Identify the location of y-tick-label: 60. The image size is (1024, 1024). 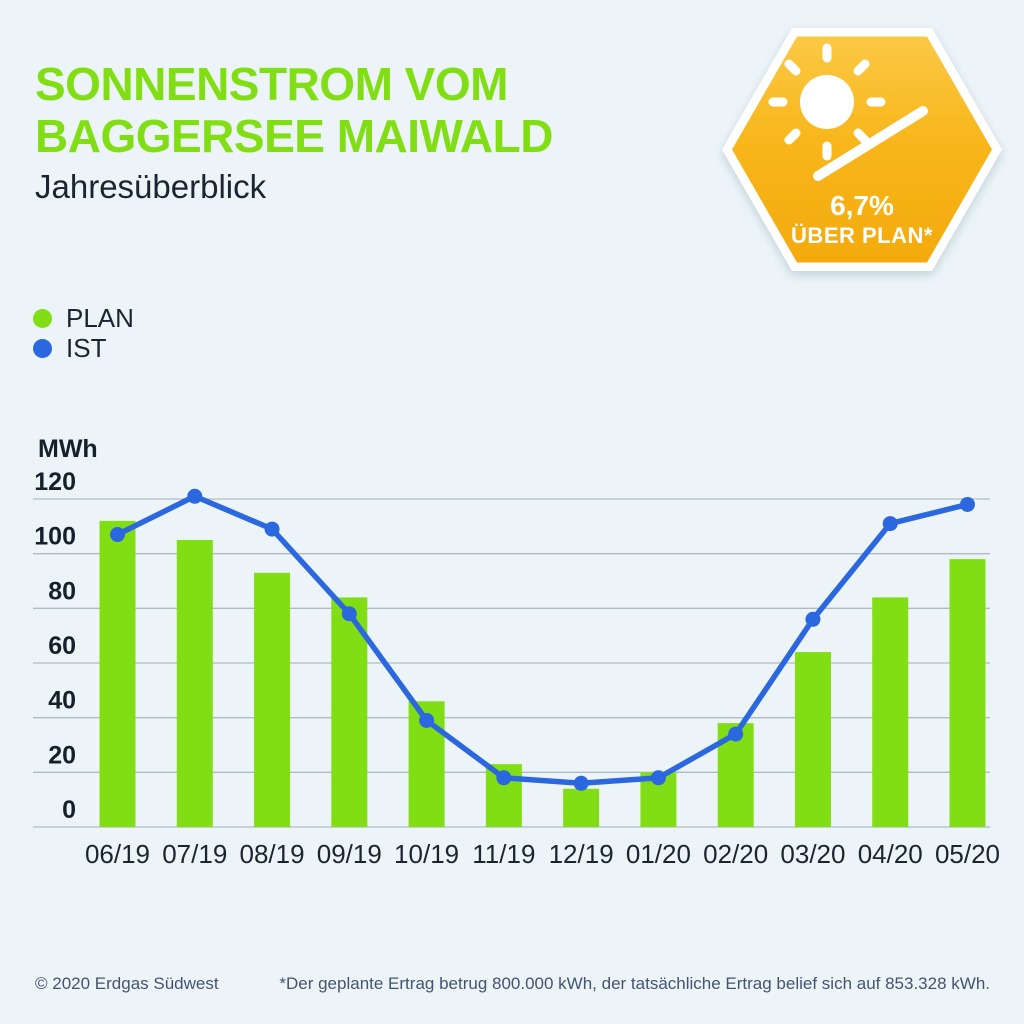
(62, 646).